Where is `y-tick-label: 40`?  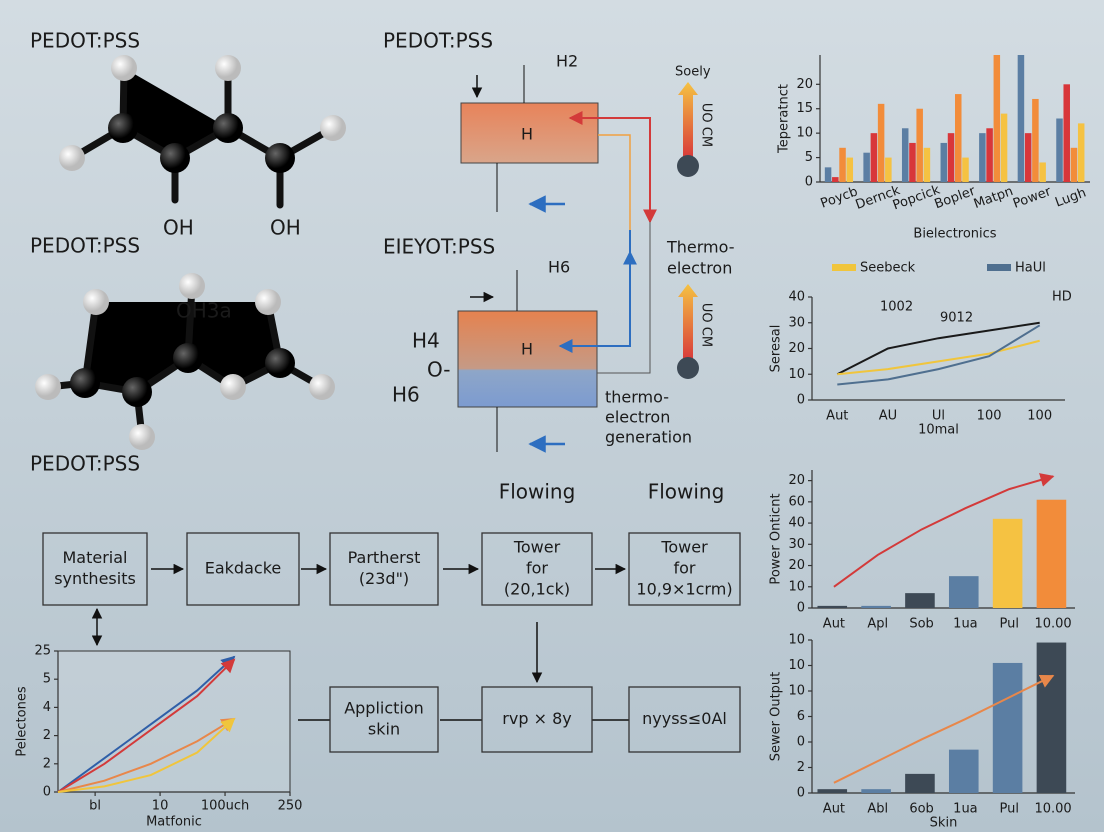 y-tick-label: 40 is located at coordinates (796, 297).